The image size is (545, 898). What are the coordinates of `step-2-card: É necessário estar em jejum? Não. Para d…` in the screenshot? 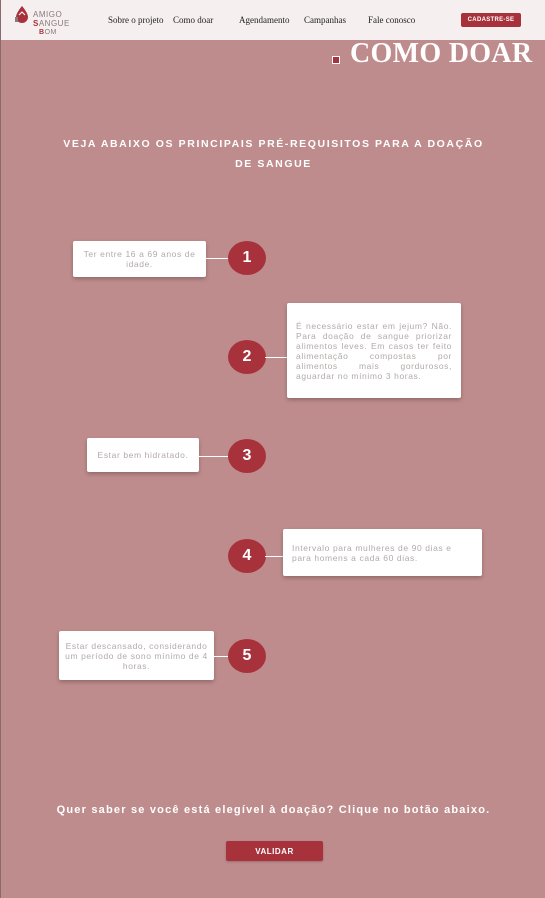 It's located at (374, 350).